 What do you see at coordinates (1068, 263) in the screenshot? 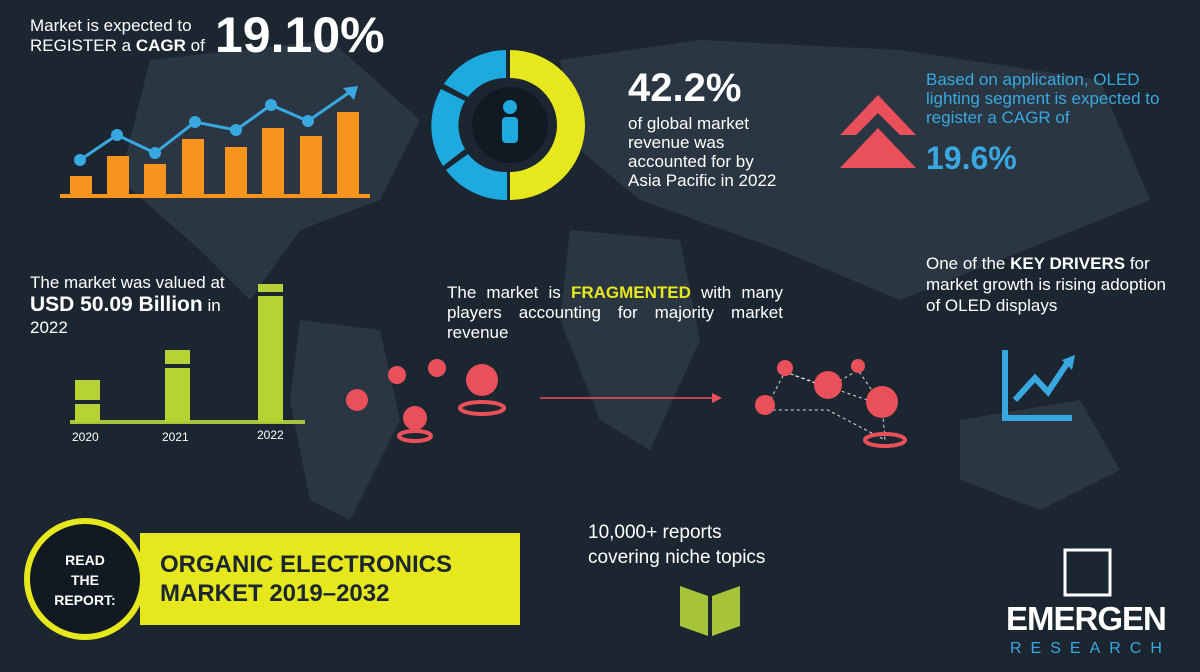
I see `emphasis: KEY DRIVERS` at bounding box center [1068, 263].